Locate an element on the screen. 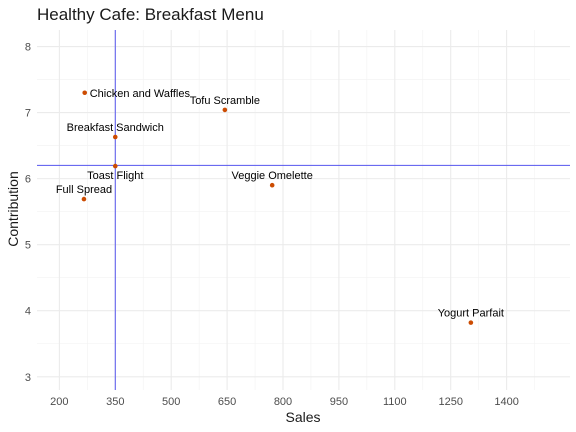 The width and height of the screenshot is (576, 432). point-label: Yogurt Parfait is located at coordinates (471, 314).